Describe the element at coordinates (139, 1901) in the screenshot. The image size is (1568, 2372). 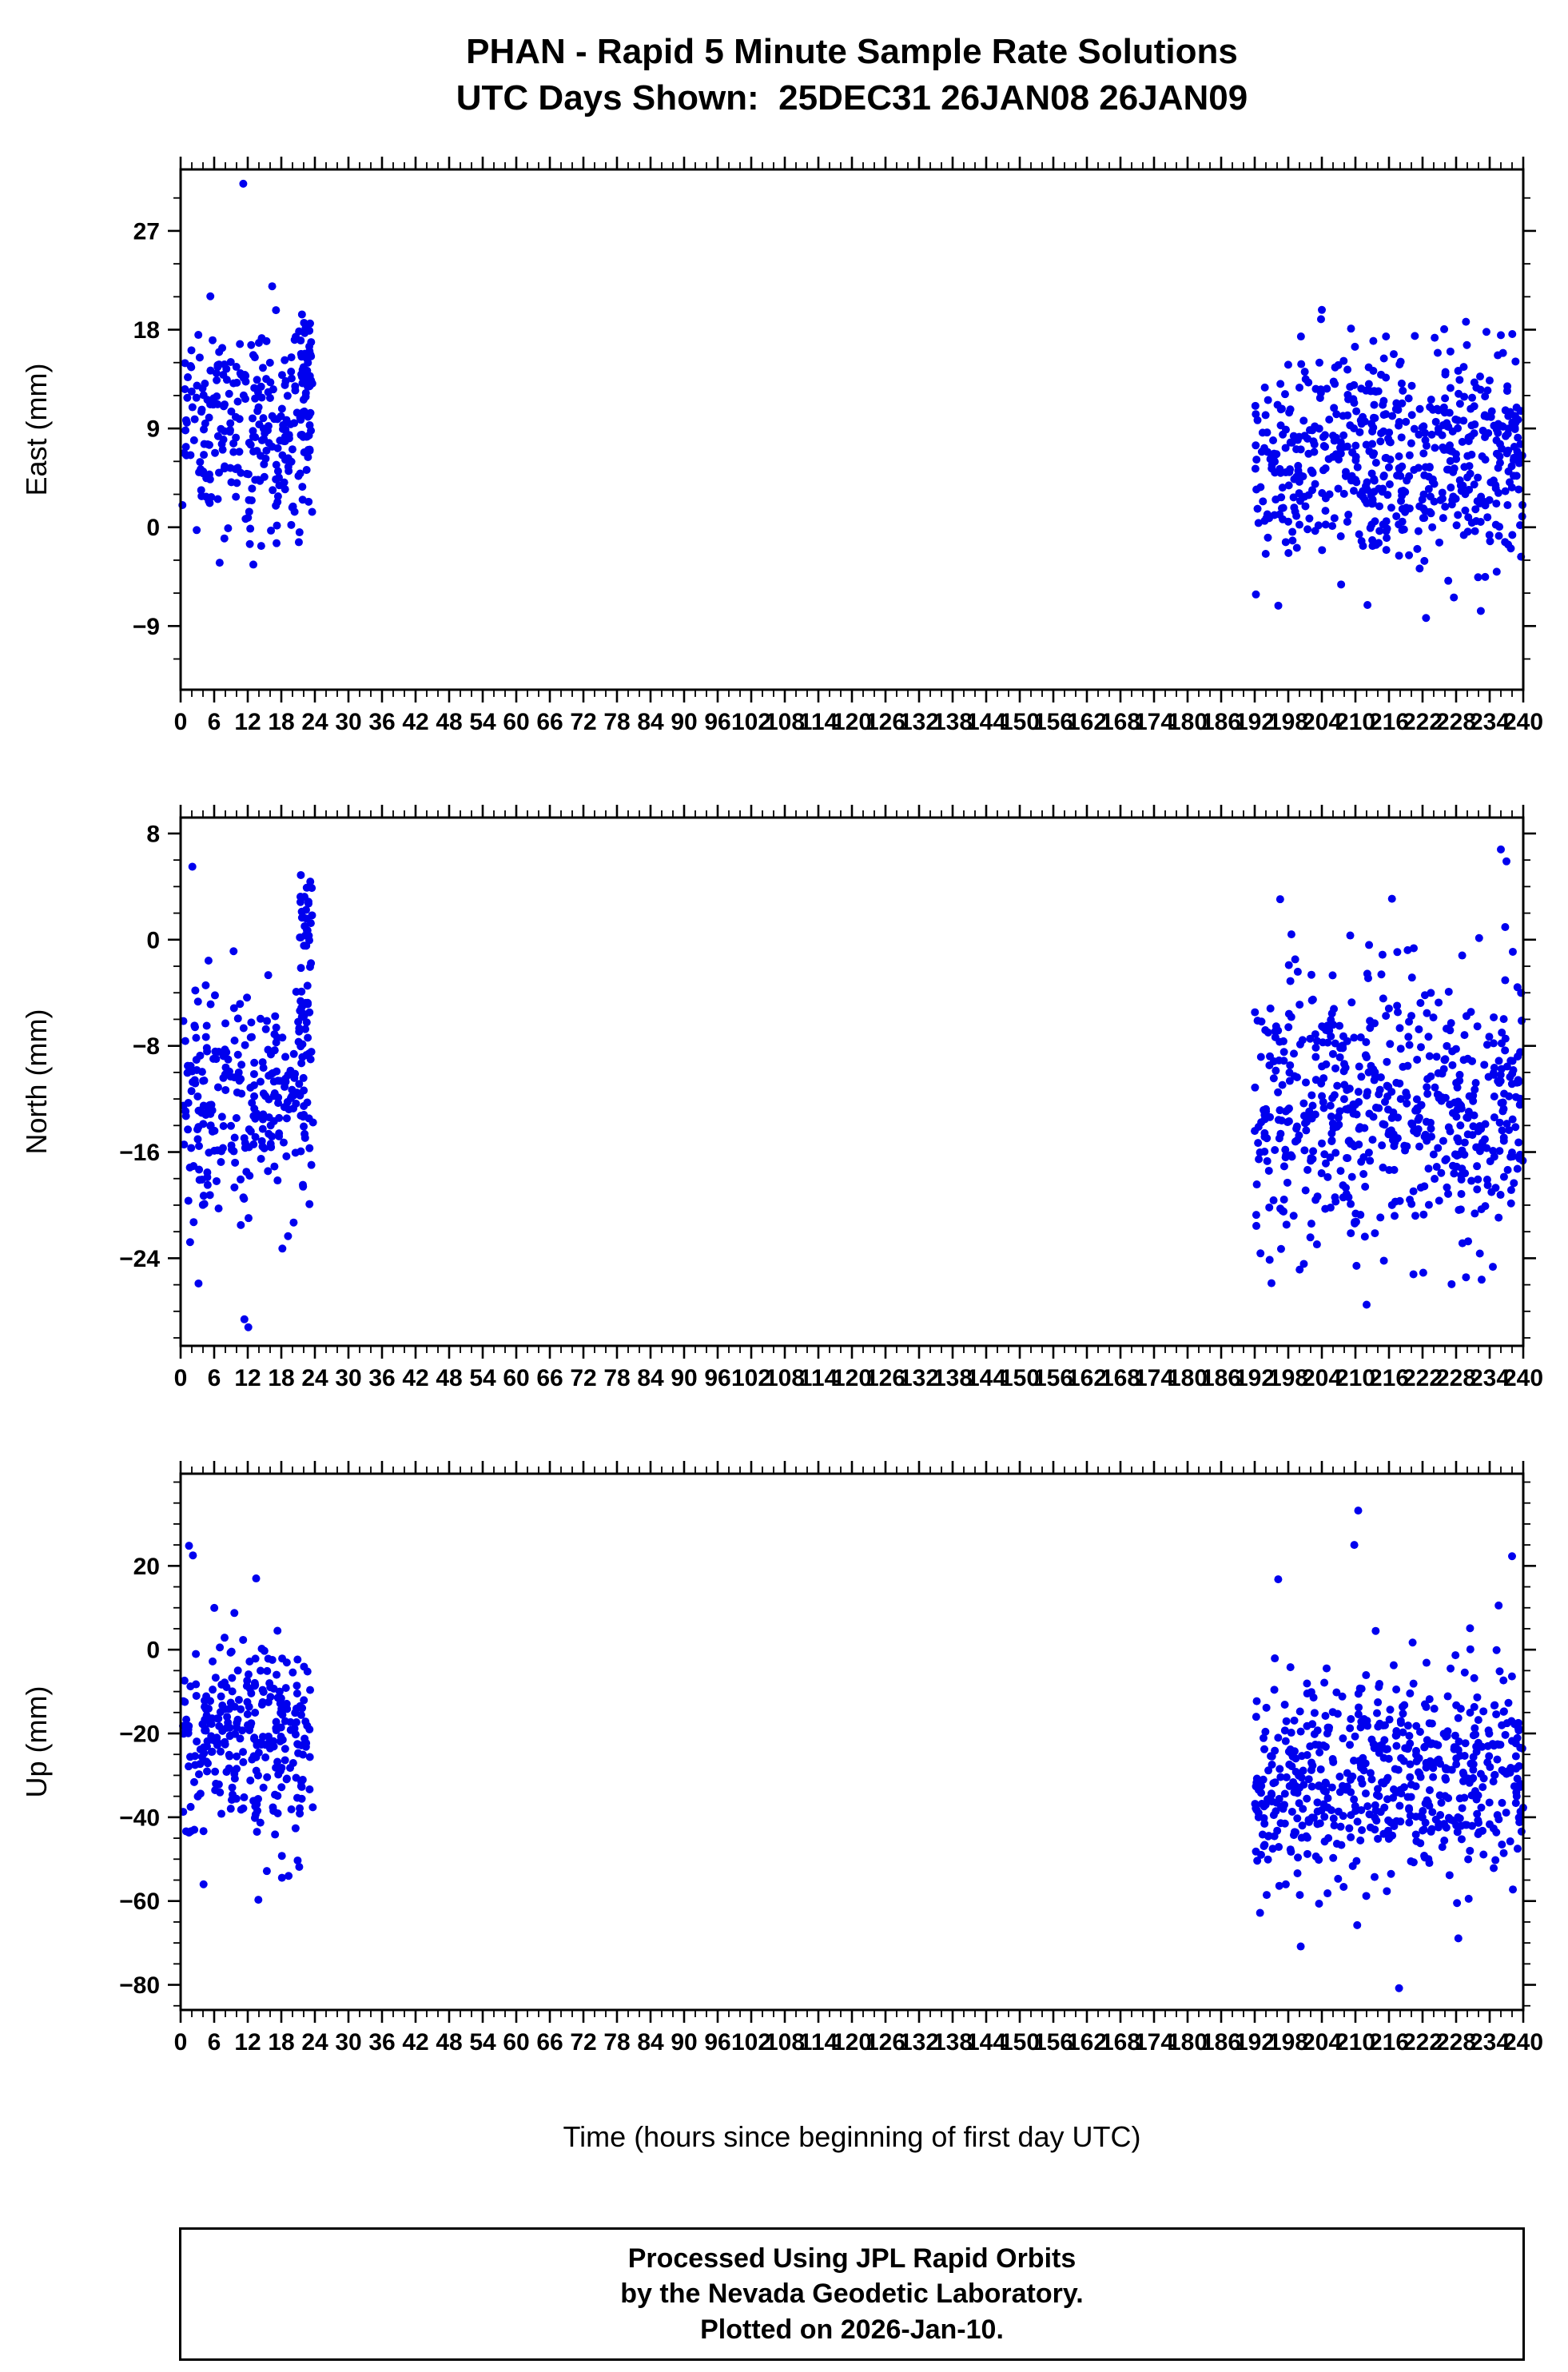
I see `svg-text: −60` at that location.